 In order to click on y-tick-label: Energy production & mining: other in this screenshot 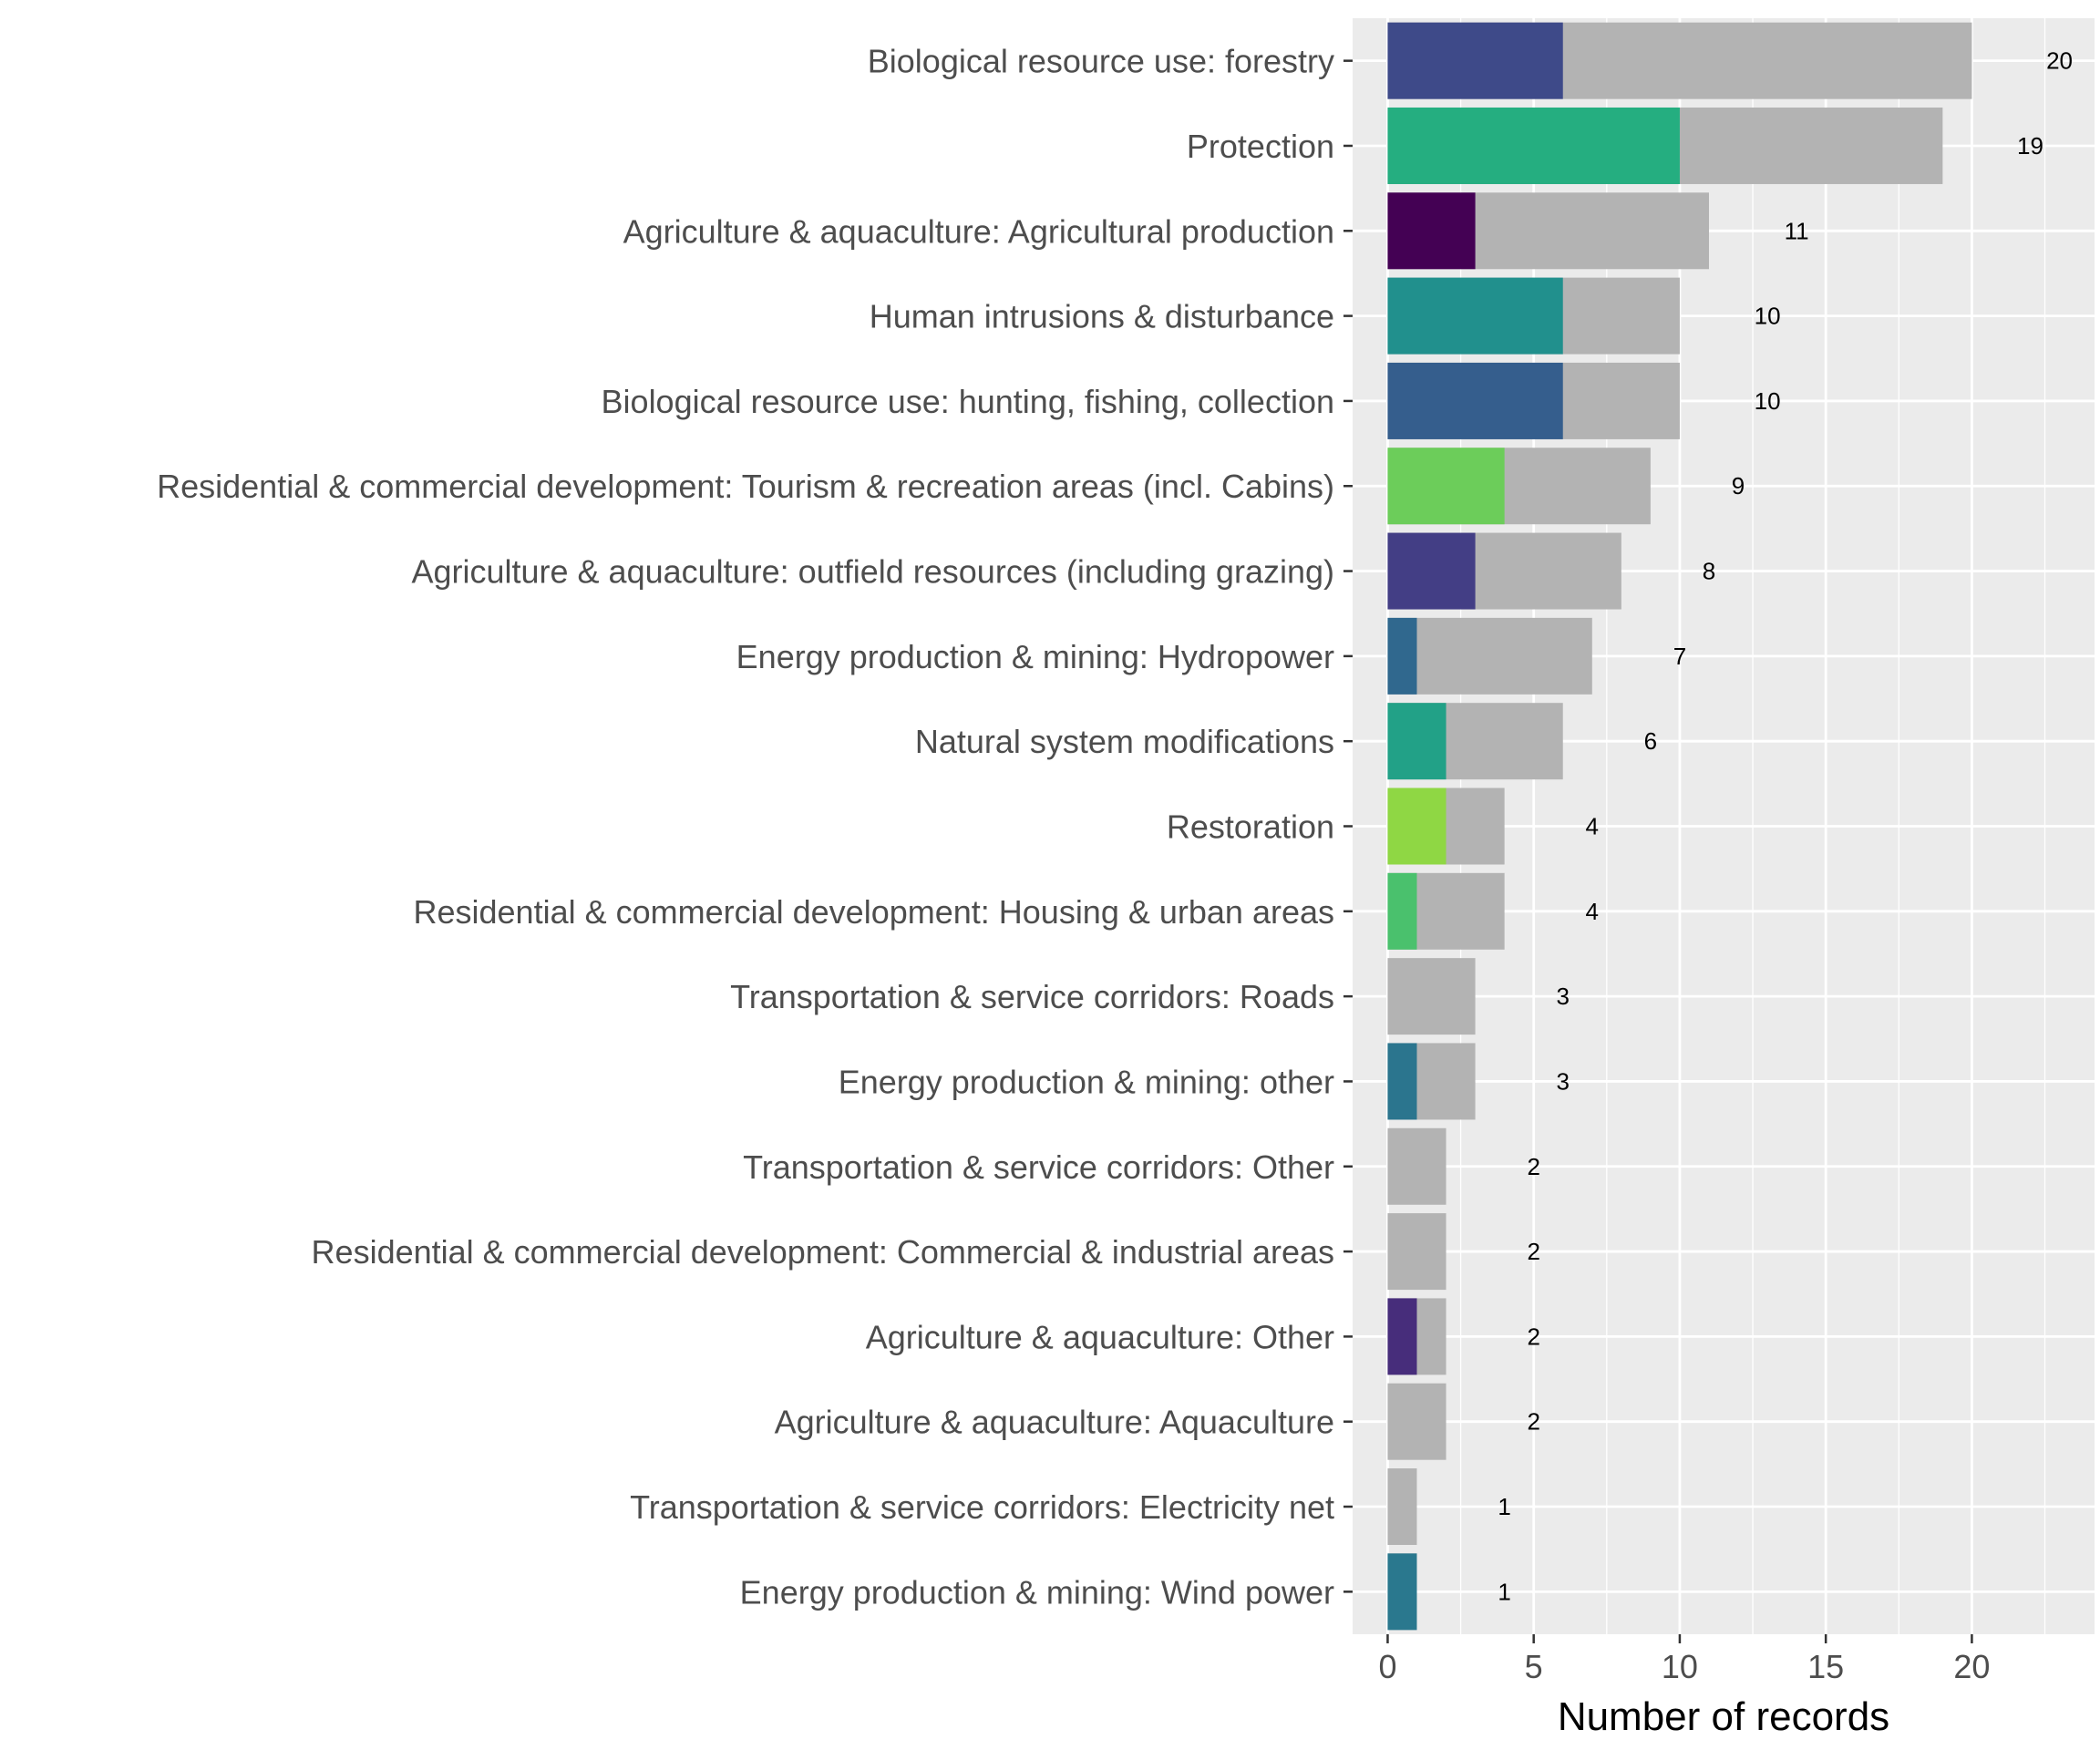, I will do `click(1087, 1081)`.